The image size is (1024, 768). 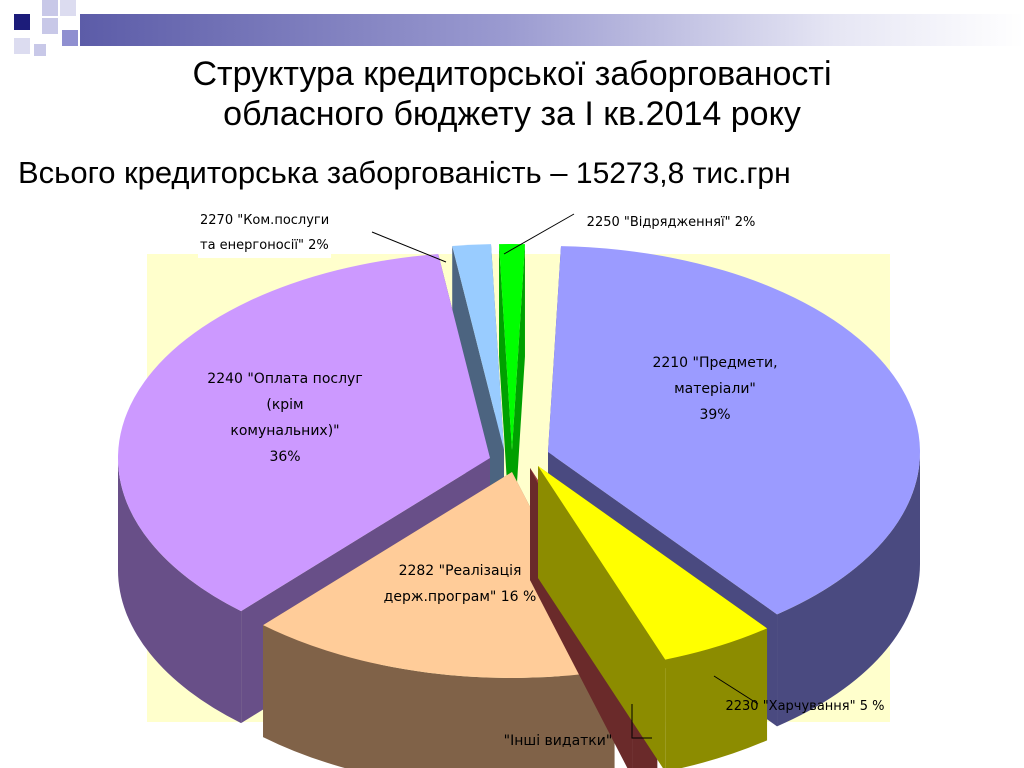 What do you see at coordinates (478, 347) in the screenshot?
I see `slice-2270-top` at bounding box center [478, 347].